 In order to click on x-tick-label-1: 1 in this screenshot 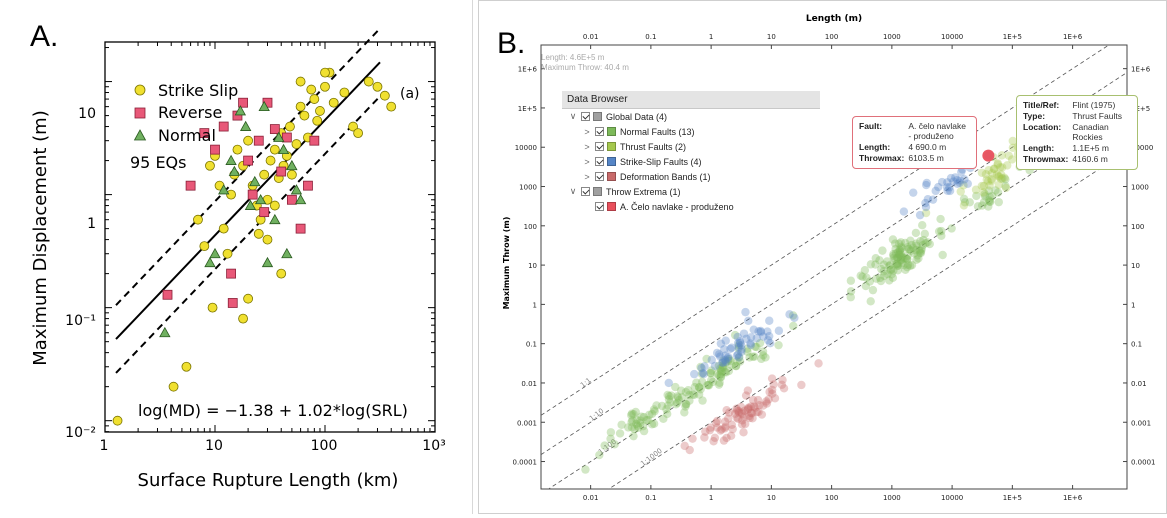, I will do `click(104, 446)`.